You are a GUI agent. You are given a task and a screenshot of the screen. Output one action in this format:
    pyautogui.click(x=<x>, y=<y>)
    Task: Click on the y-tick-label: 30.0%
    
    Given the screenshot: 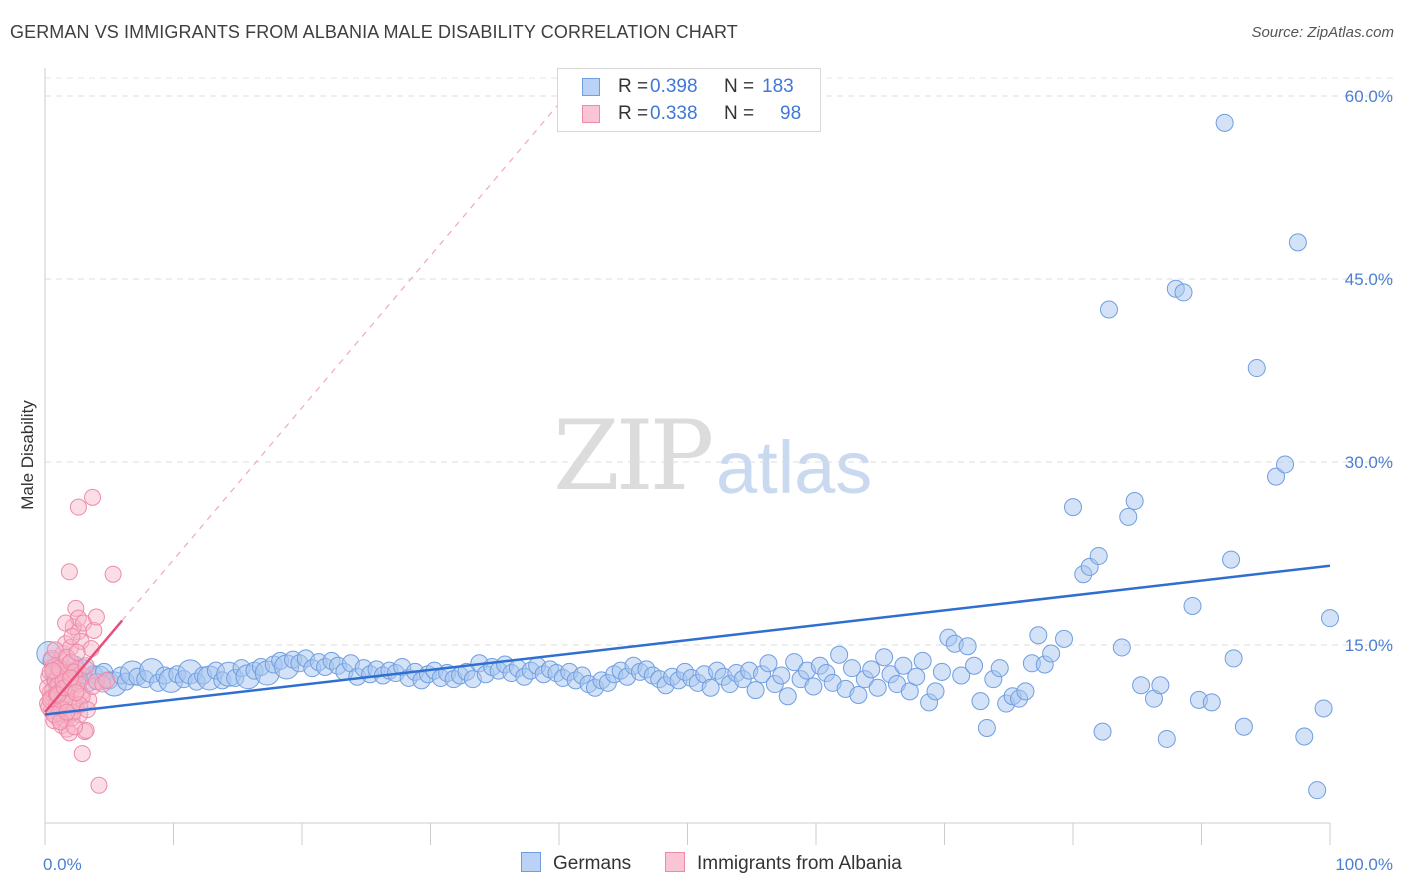 What is the action you would take?
    pyautogui.click(x=1369, y=462)
    